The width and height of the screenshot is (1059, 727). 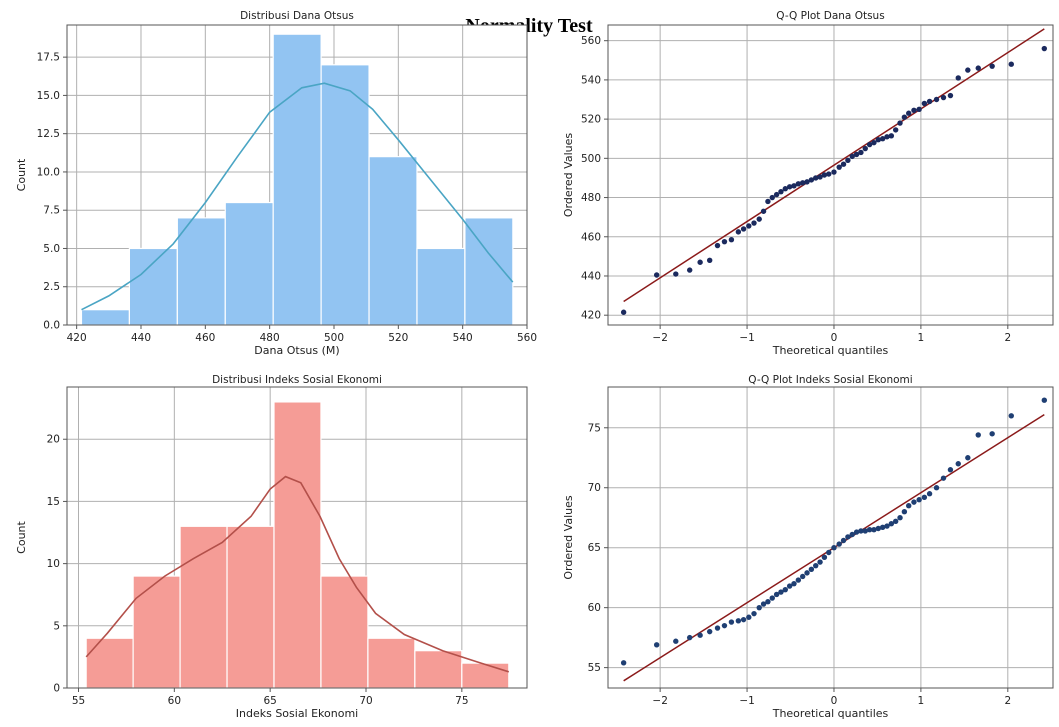 What do you see at coordinates (270, 338) in the screenshot?
I see `x-tick-label: 480` at bounding box center [270, 338].